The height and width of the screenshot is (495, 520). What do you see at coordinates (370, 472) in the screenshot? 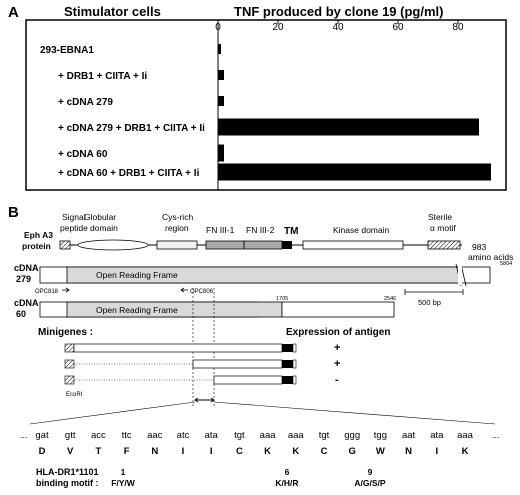
I see `motif-pos-9: 9` at bounding box center [370, 472].